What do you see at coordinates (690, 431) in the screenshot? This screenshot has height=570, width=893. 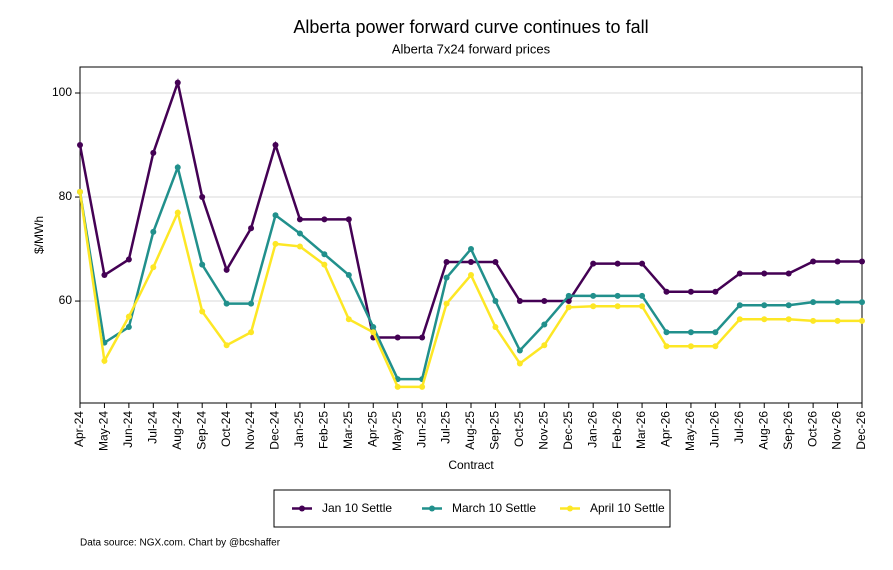 I see `x-tick-label: May-26` at bounding box center [690, 431].